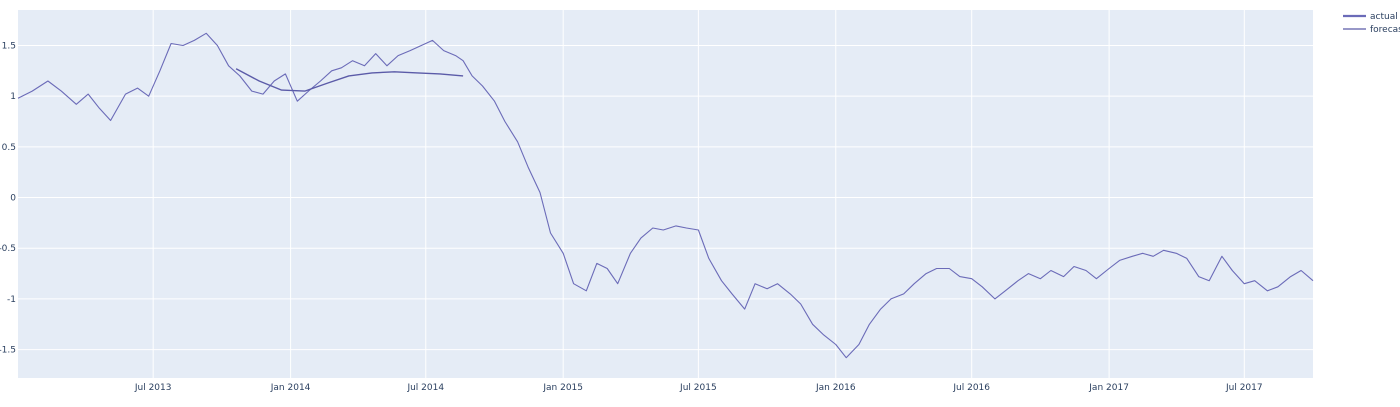 This screenshot has height=407, width=1400. What do you see at coordinates (971, 388) in the screenshot?
I see `x-tick-label: Jul 2016` at bounding box center [971, 388].